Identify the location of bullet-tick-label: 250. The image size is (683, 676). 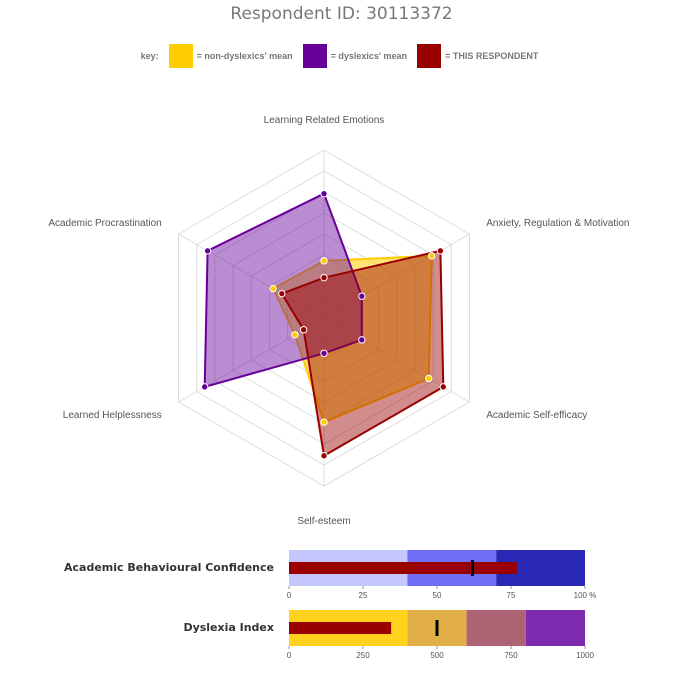
(363, 655).